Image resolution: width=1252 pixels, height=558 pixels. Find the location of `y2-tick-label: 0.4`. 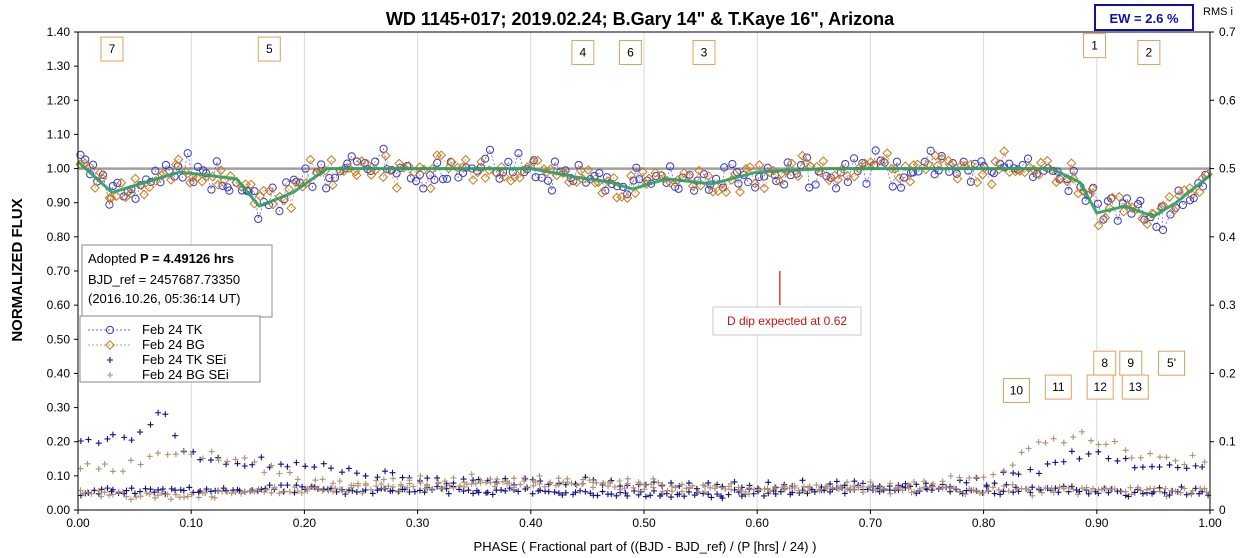

y2-tick-label: 0.4 is located at coordinates (1227, 237).